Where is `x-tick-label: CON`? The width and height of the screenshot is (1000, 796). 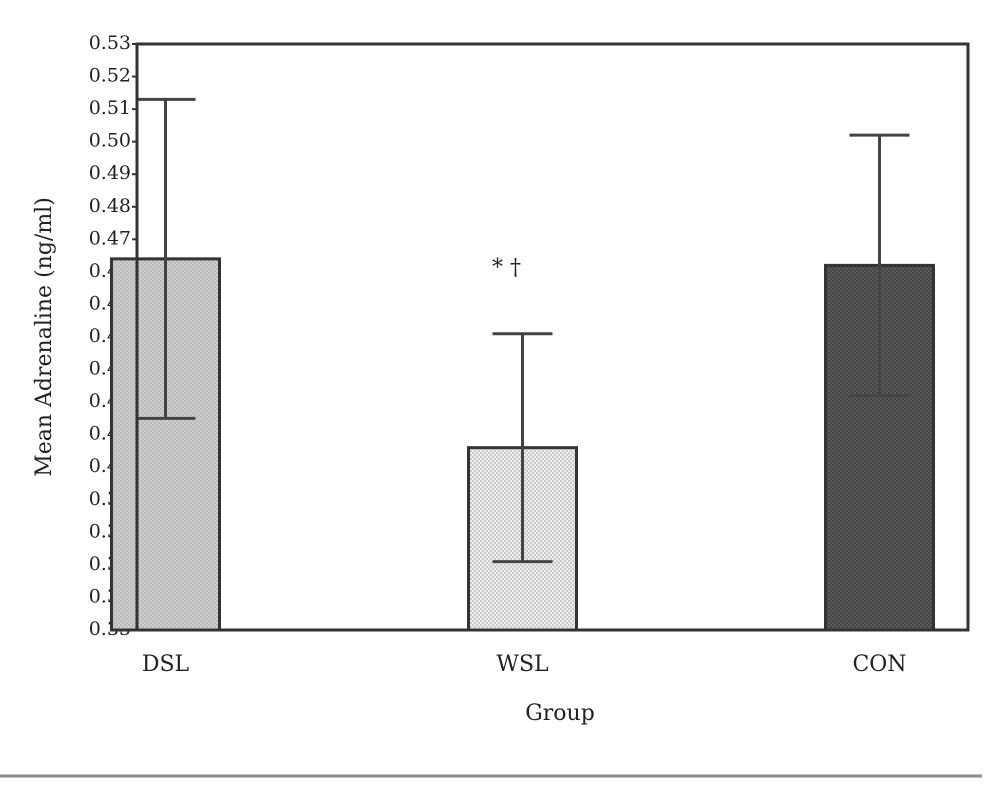
x-tick-label: CON is located at coordinates (879, 664).